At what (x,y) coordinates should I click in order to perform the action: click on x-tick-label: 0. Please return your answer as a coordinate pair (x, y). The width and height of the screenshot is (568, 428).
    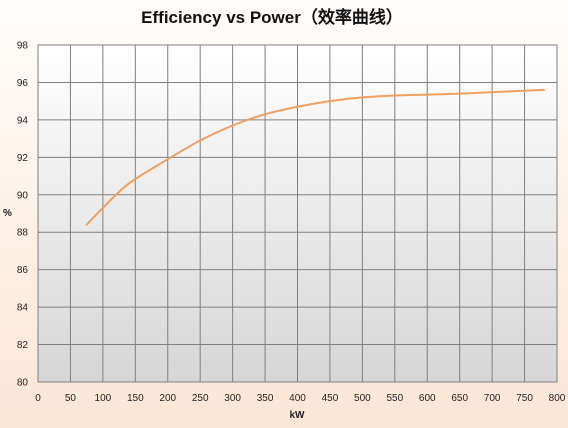
    Looking at the image, I should click on (38, 398).